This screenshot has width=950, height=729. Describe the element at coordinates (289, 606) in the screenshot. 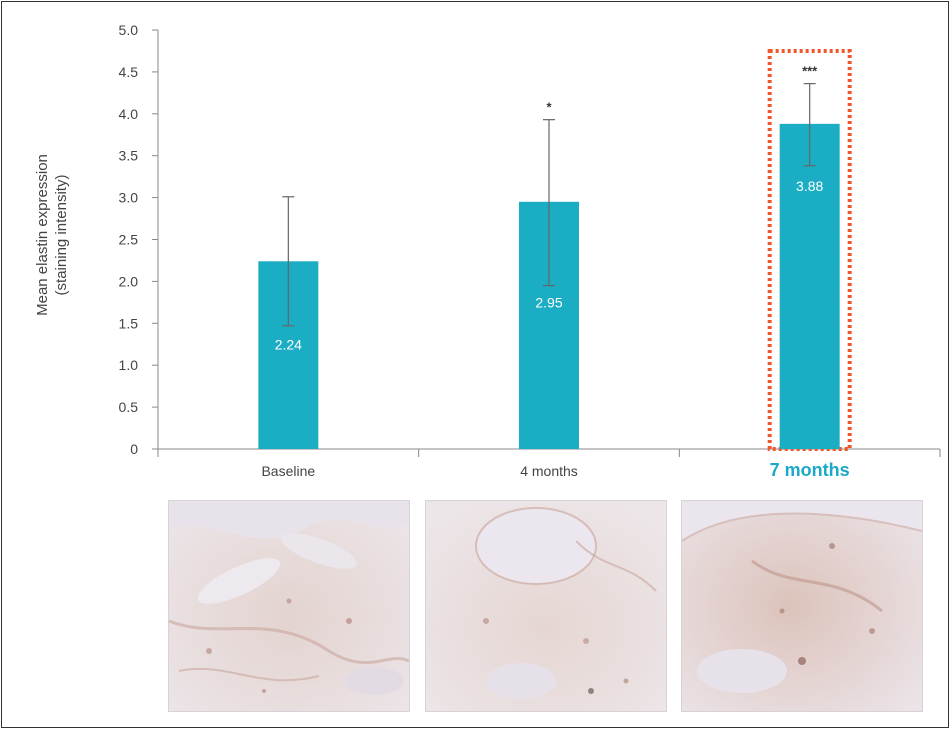

I see `micrograph-baseline` at that location.